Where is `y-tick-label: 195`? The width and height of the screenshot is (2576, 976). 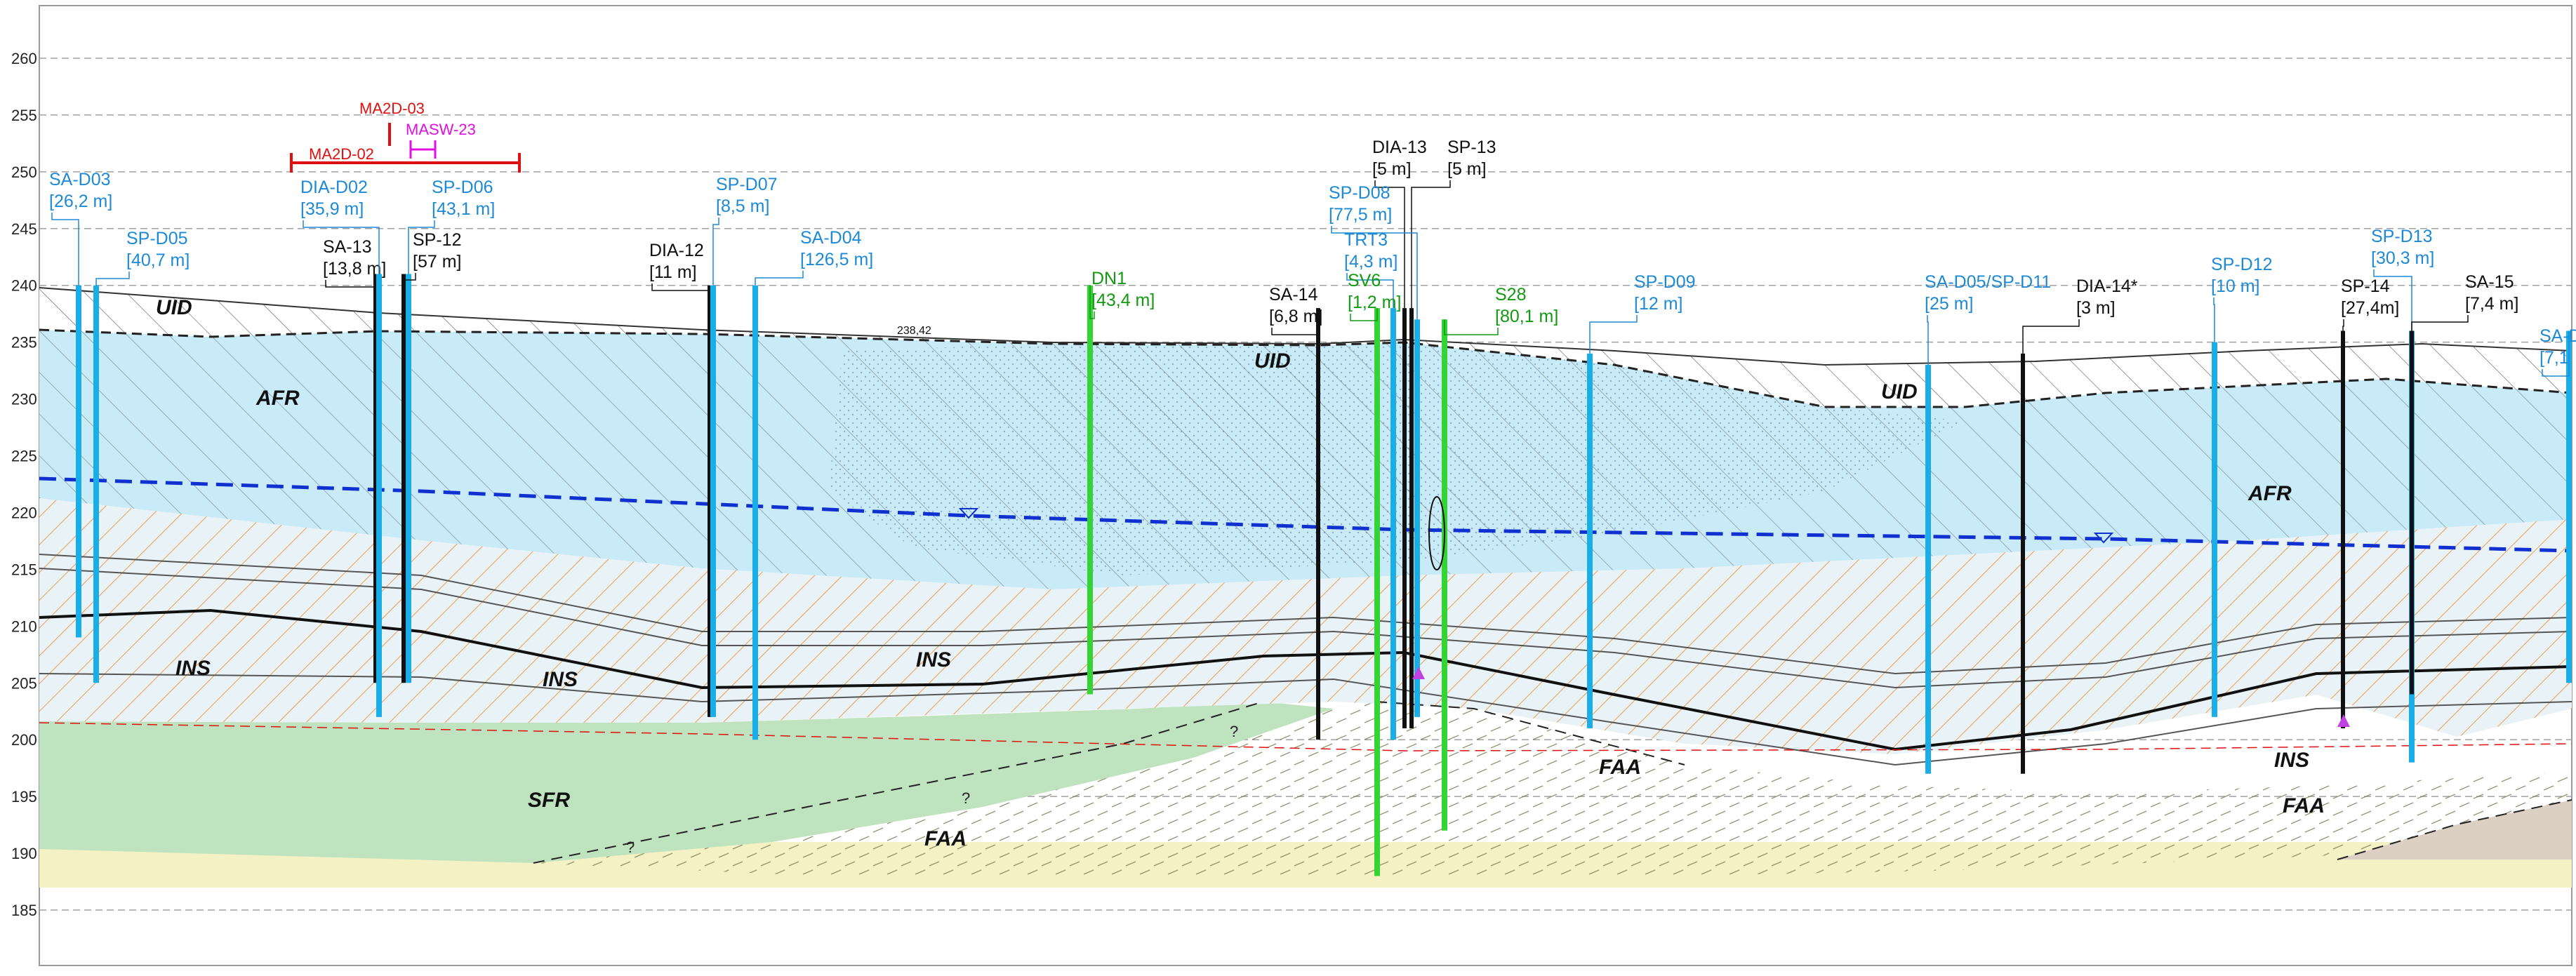
y-tick-label: 195 is located at coordinates (24, 796).